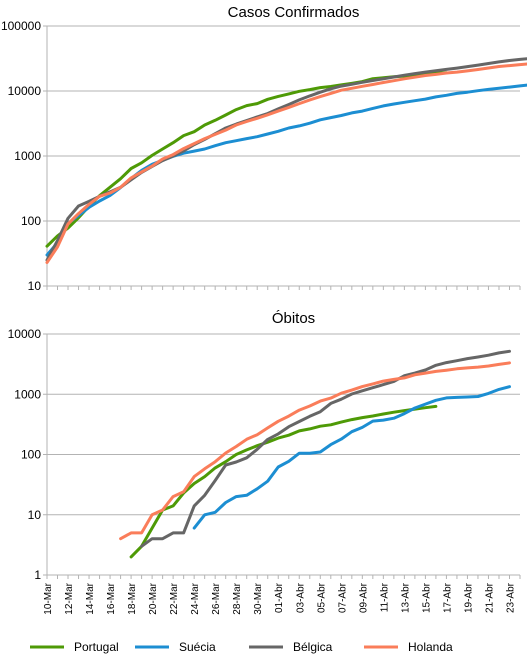 The width and height of the screenshot is (527, 659). What do you see at coordinates (90, 598) in the screenshot?
I see `x-tick-label: 14-Mar` at bounding box center [90, 598].